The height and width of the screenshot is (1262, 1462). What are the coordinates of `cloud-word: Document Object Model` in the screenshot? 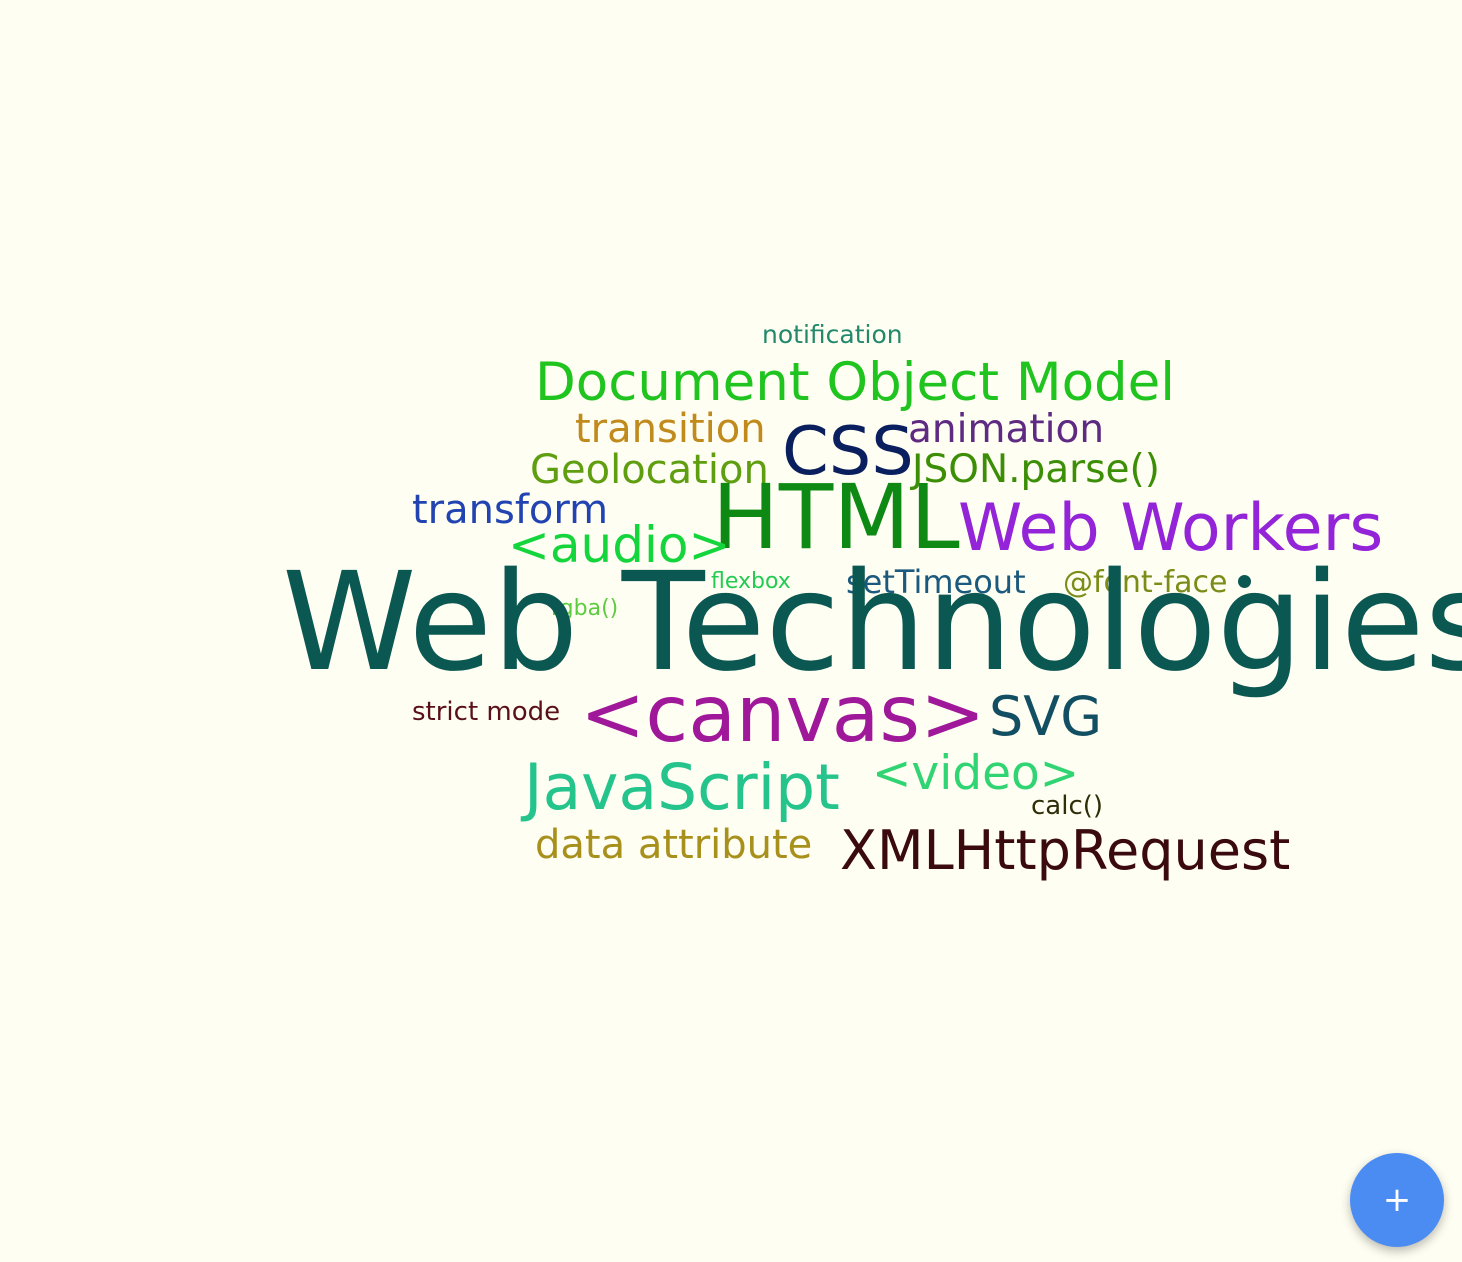 It's located at (855, 382).